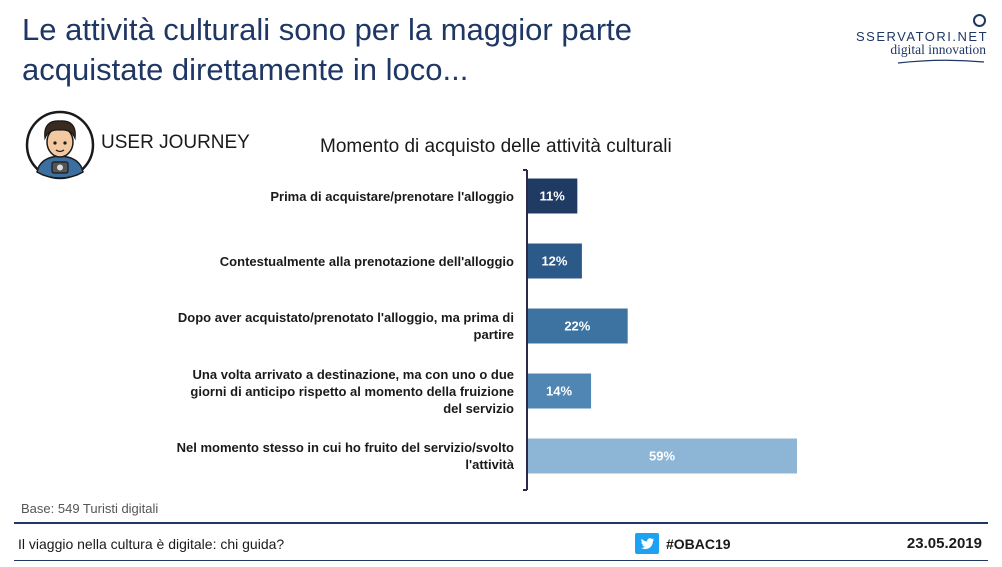  I want to click on osservatori-logo: SSERVATORI.NET digital innovation, so click(921, 39).